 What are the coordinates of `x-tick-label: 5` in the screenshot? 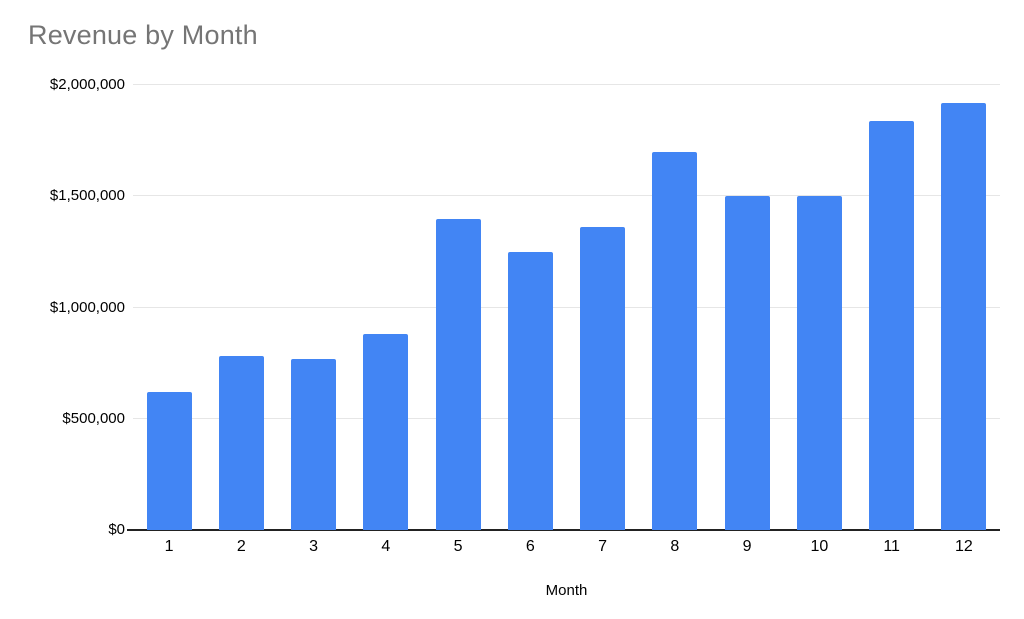 It's located at (458, 546).